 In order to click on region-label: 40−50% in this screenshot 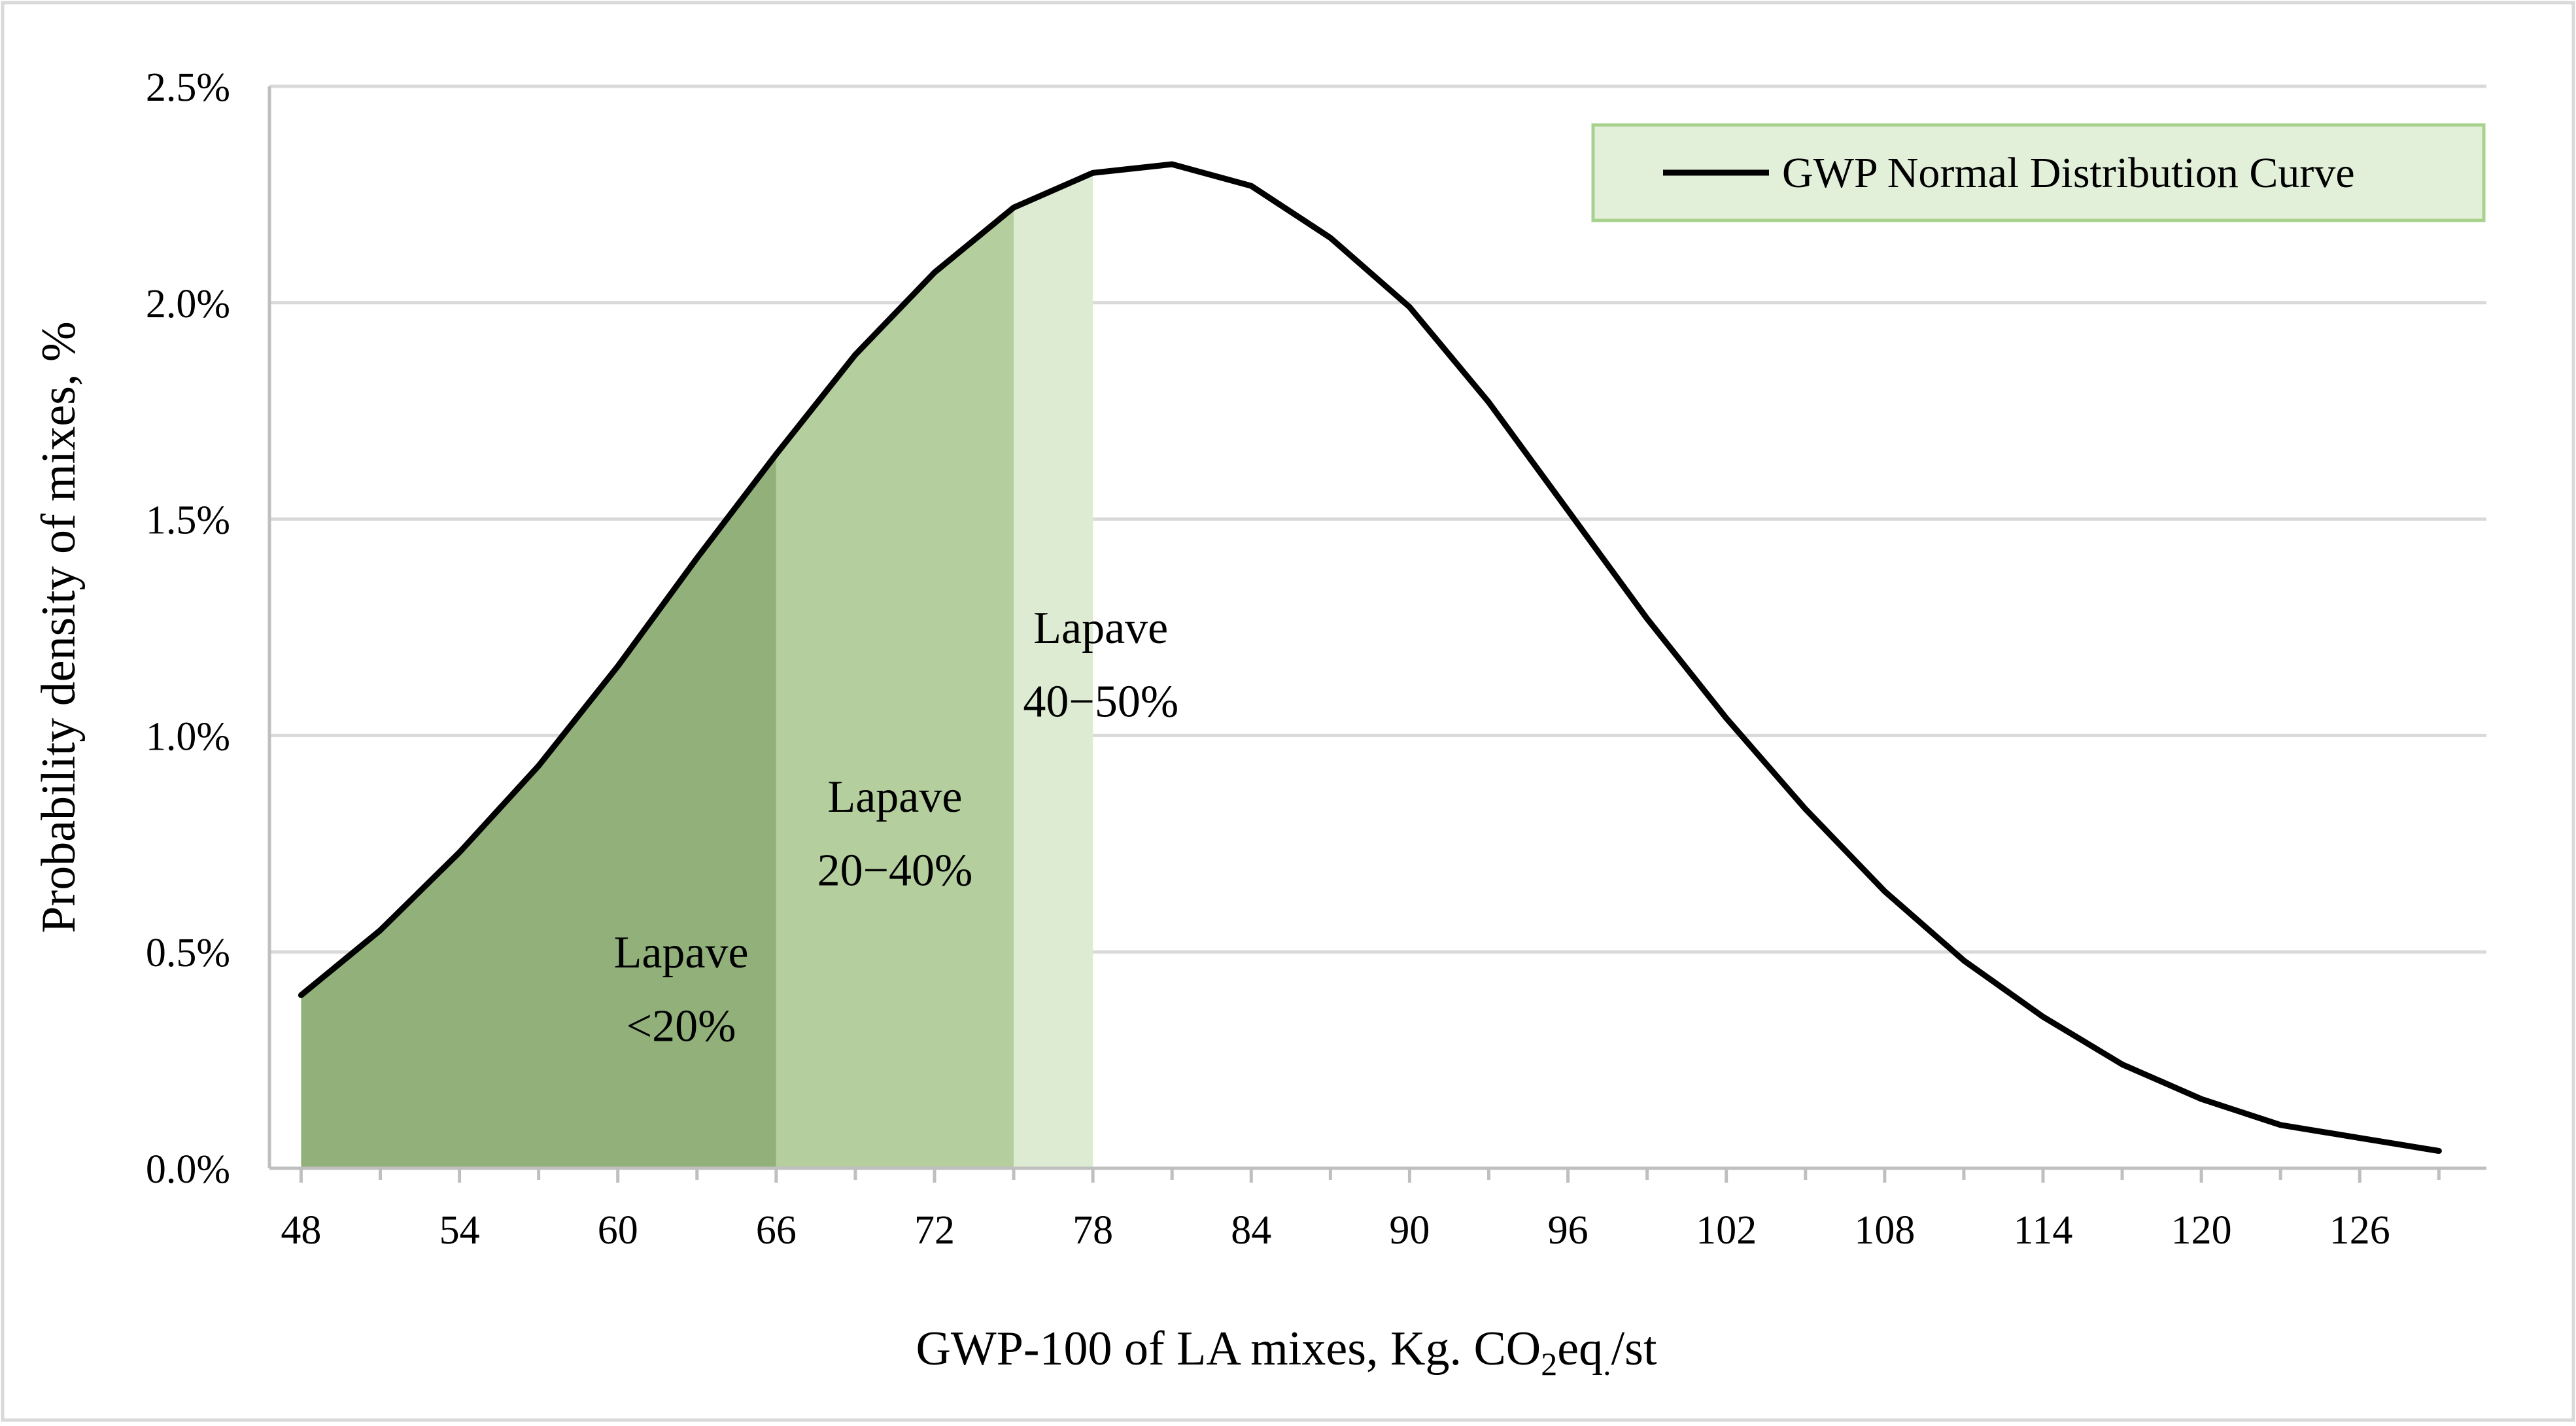, I will do `click(1100, 702)`.